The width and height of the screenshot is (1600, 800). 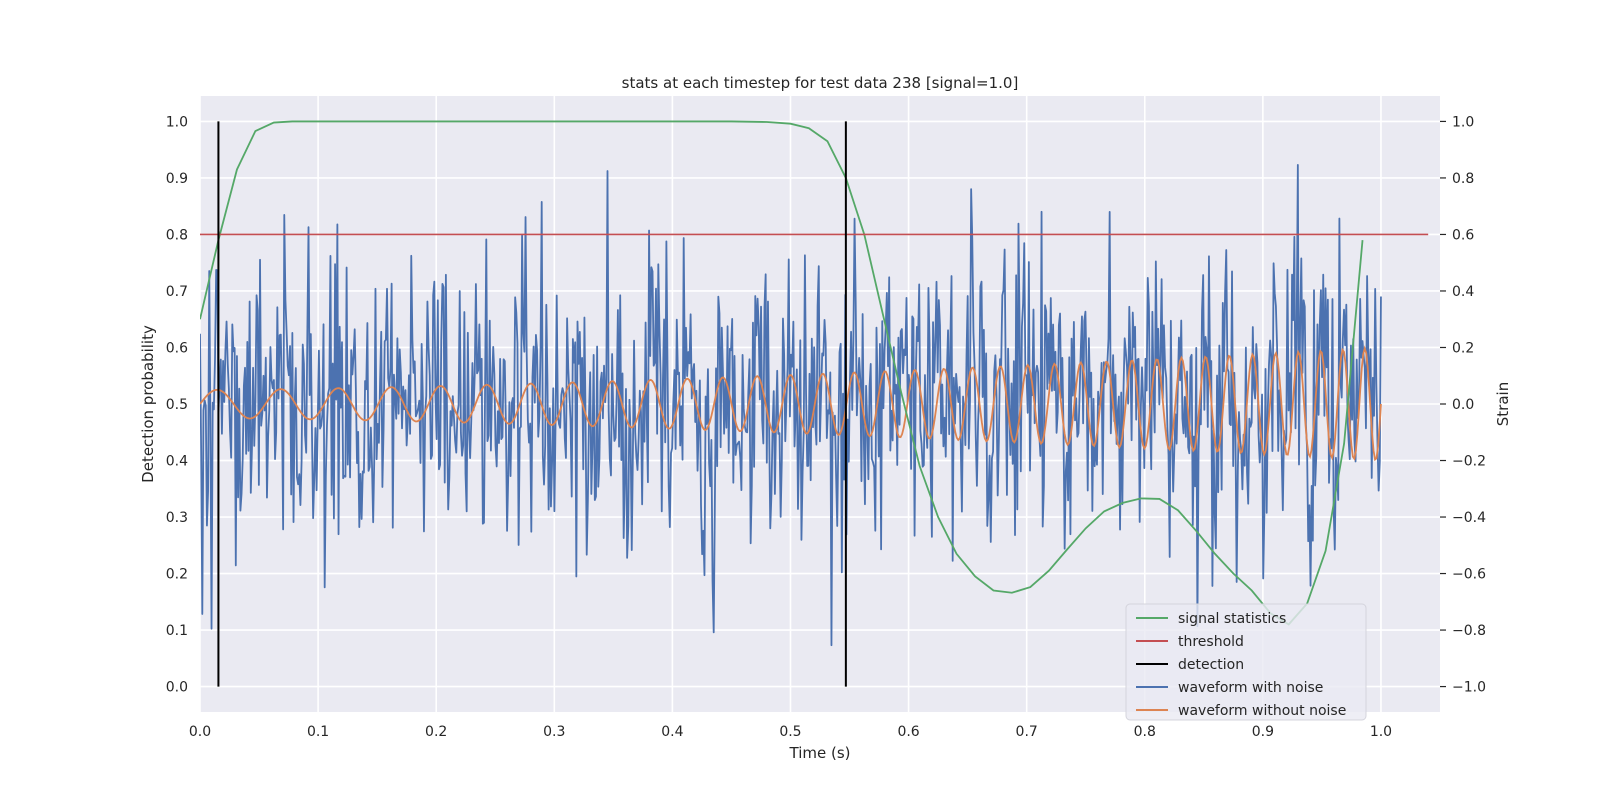 What do you see at coordinates (1463, 179) in the screenshot?
I see `y-tick-label-right: 0.8` at bounding box center [1463, 179].